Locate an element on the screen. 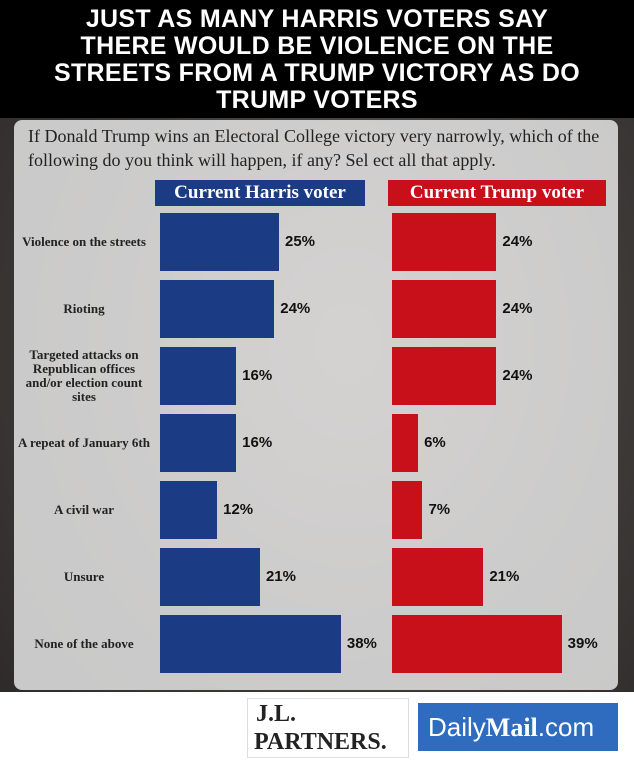 The width and height of the screenshot is (634, 764). logo-text: Mail is located at coordinates (511, 727).